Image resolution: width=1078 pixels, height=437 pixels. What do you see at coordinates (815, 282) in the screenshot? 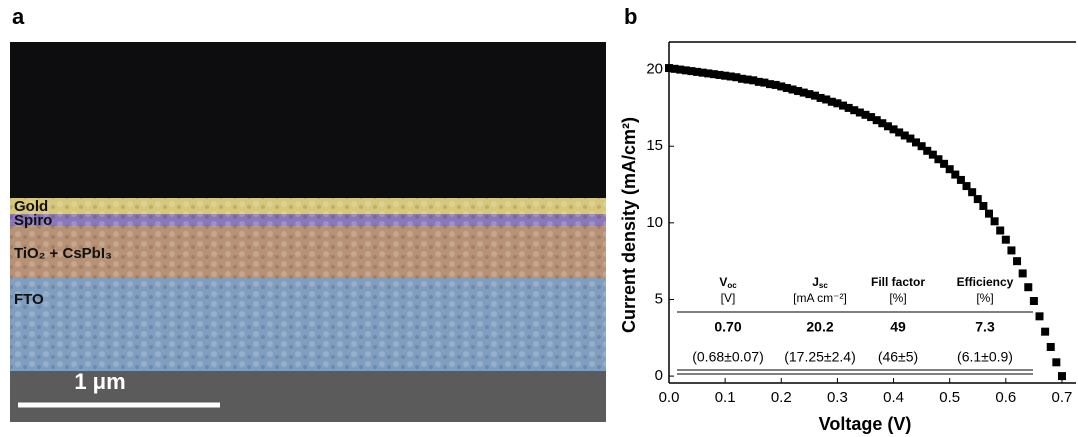
I see `header-symbol: J` at bounding box center [815, 282].